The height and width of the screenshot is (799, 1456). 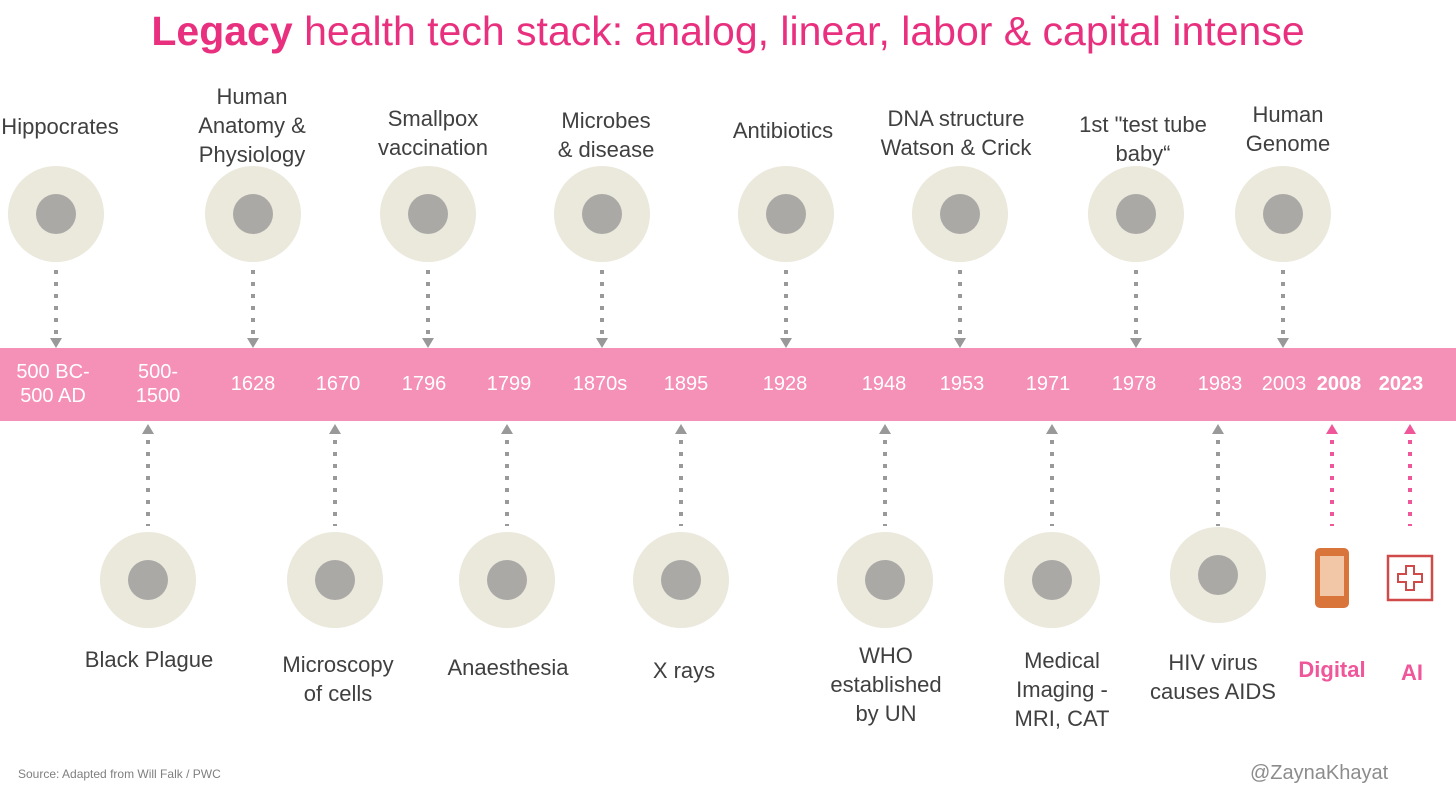 What do you see at coordinates (252, 125) in the screenshot?
I see `top-event-label: Human Anatomy & Physiology` at bounding box center [252, 125].